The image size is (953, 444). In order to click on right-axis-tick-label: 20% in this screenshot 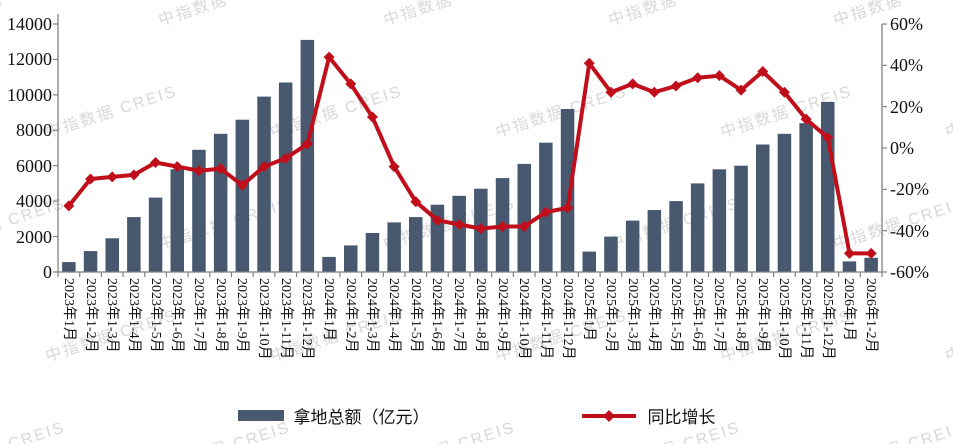, I will do `click(906, 106)`.